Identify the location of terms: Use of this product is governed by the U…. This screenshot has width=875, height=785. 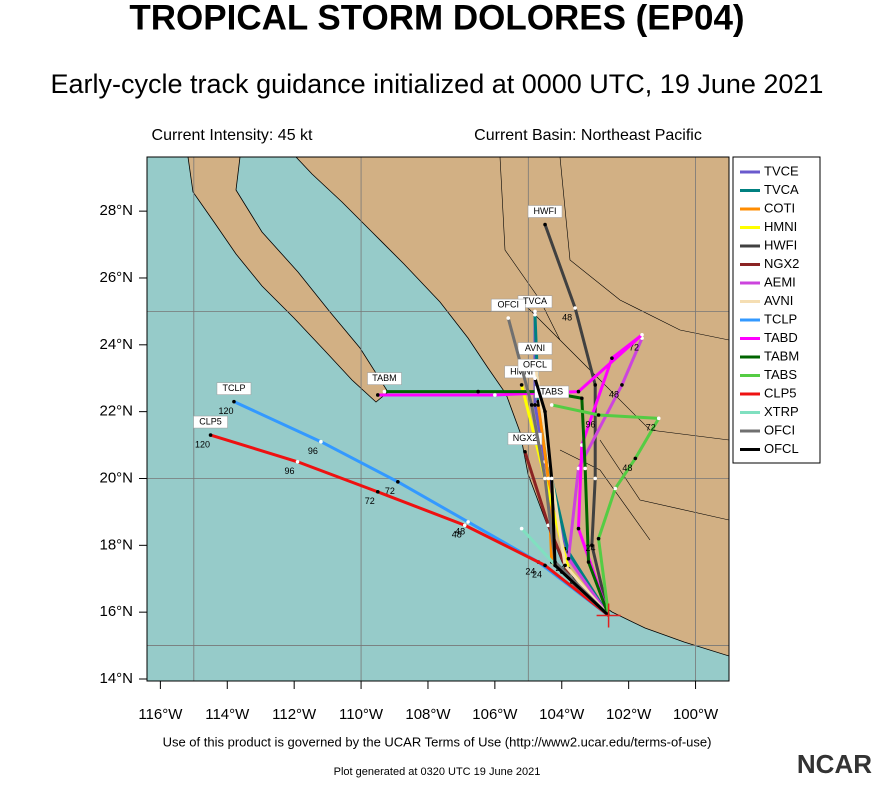
(437, 741).